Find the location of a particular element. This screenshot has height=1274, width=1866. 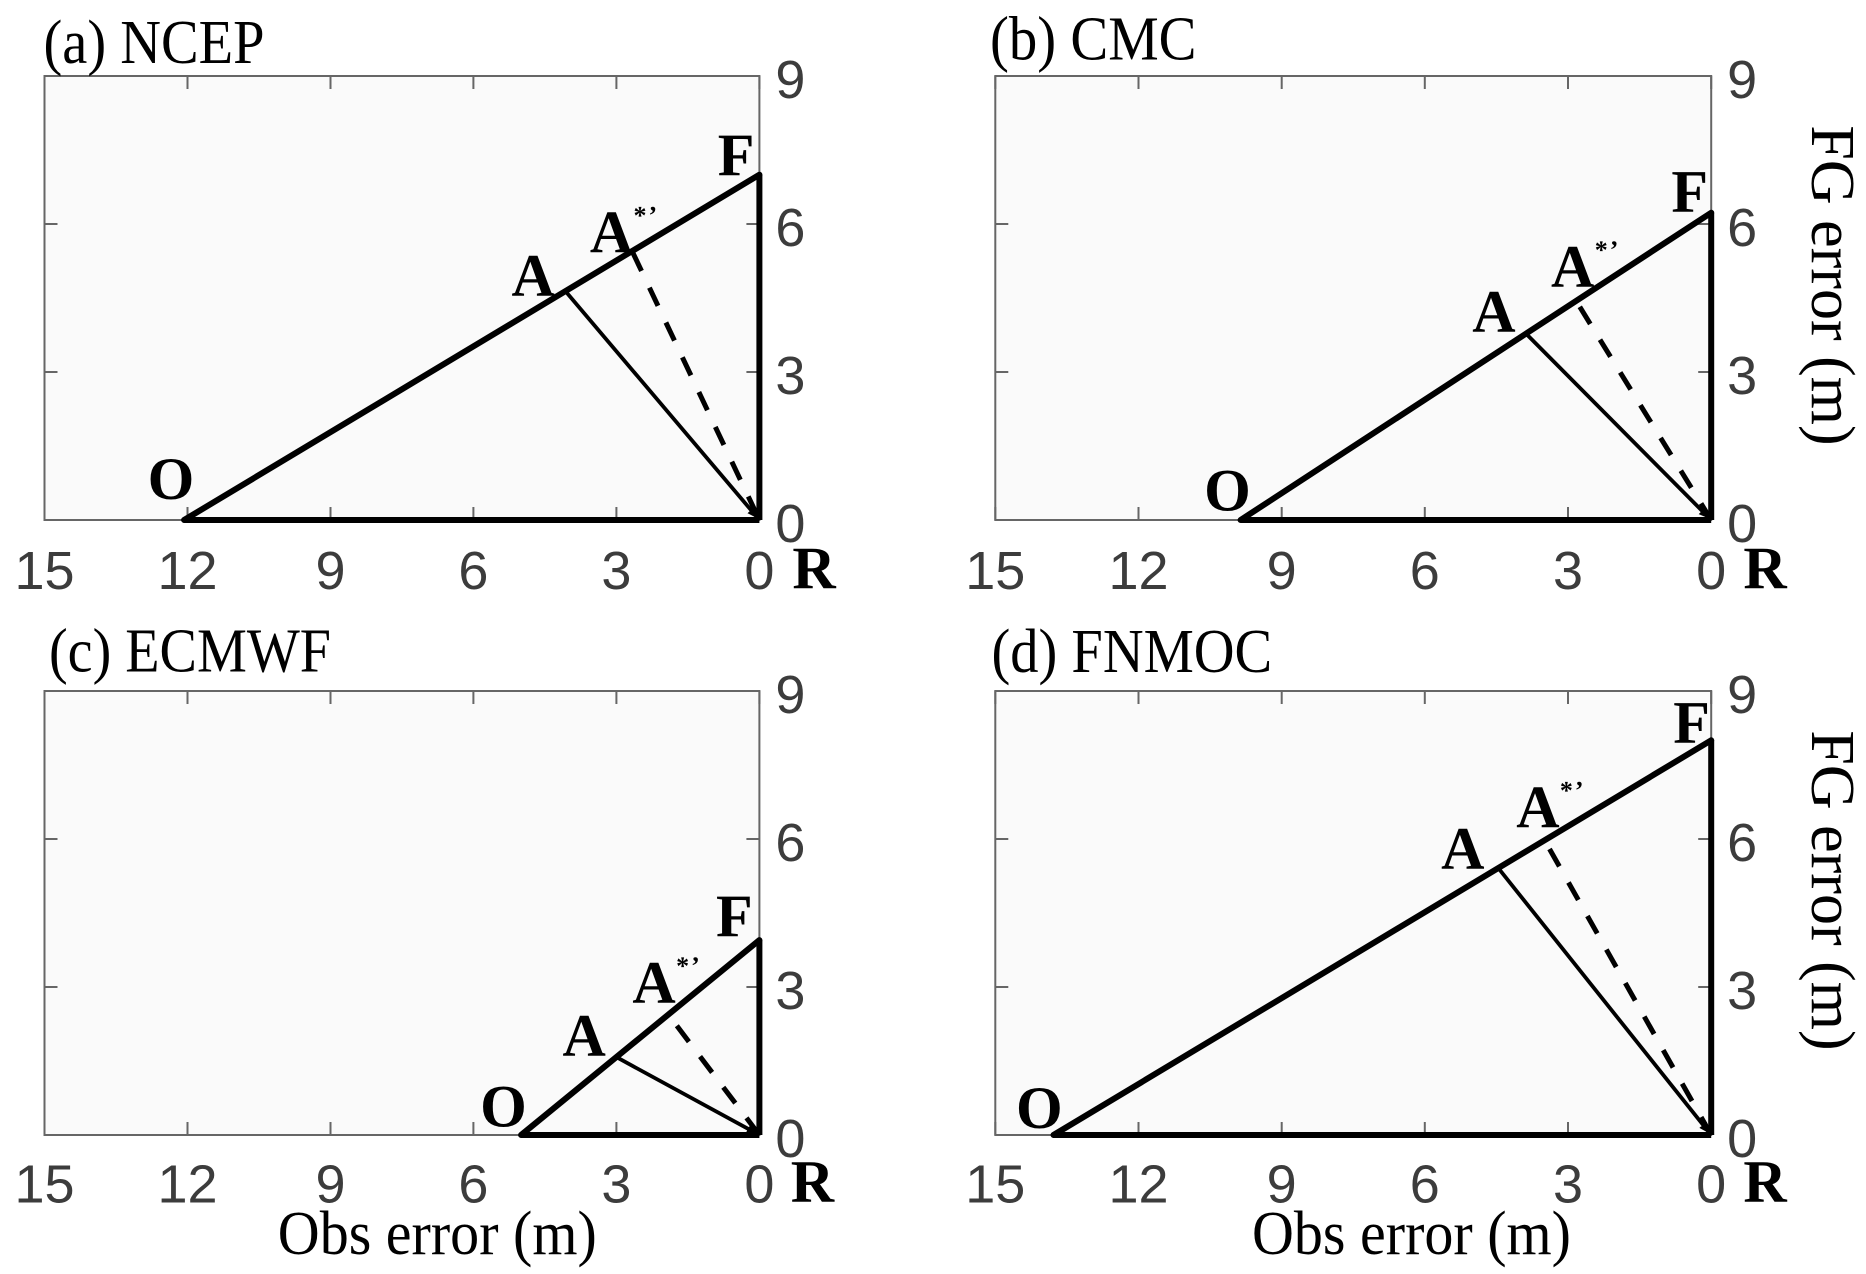

svg-text: (a) NCEP is located at coordinates (154, 43).